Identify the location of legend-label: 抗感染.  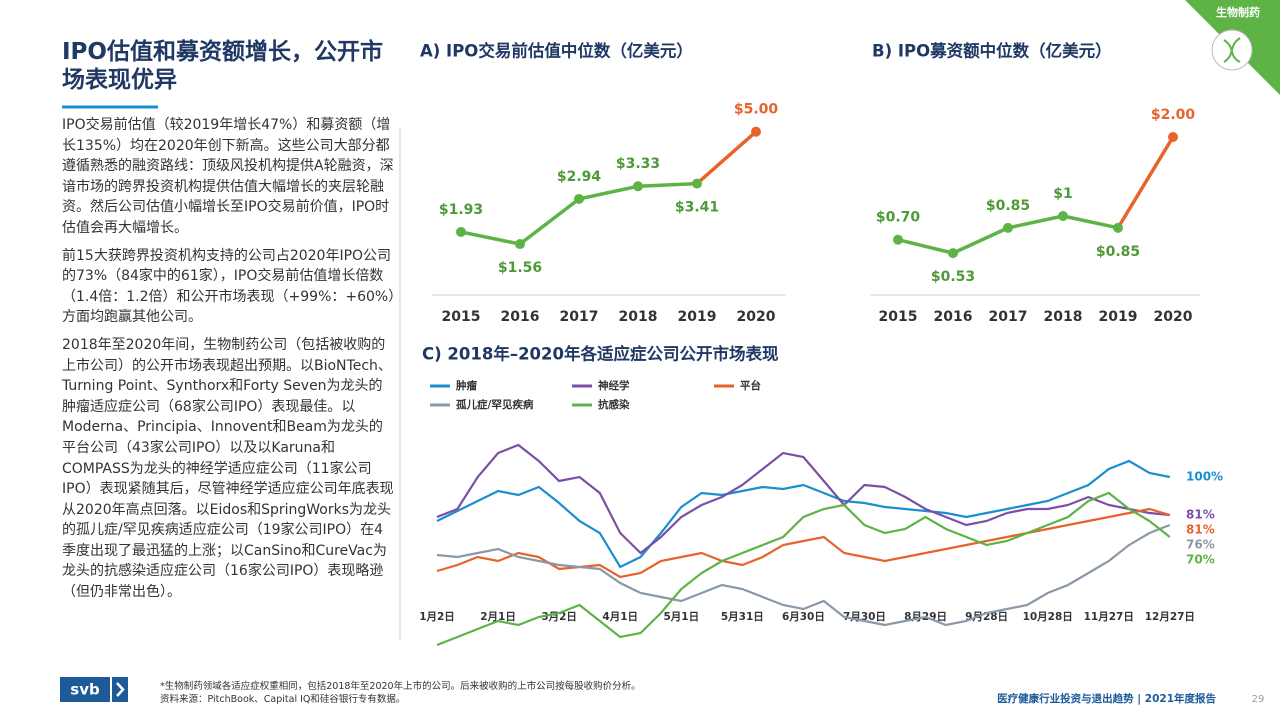
(614, 404).